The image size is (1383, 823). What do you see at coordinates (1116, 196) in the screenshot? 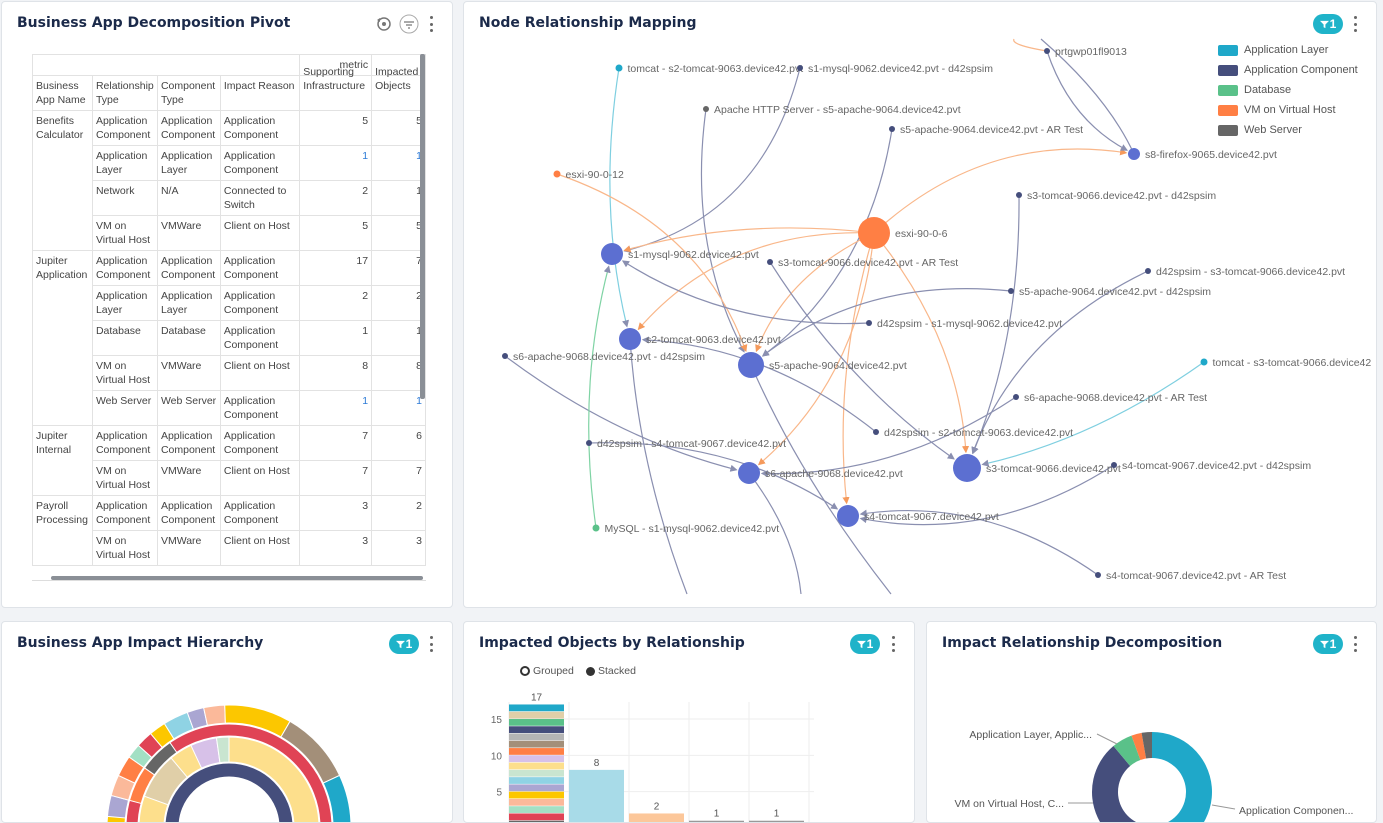
I see `graph-node: s3-tomcat-9066.device42.pvt - d42spsim` at bounding box center [1116, 196].